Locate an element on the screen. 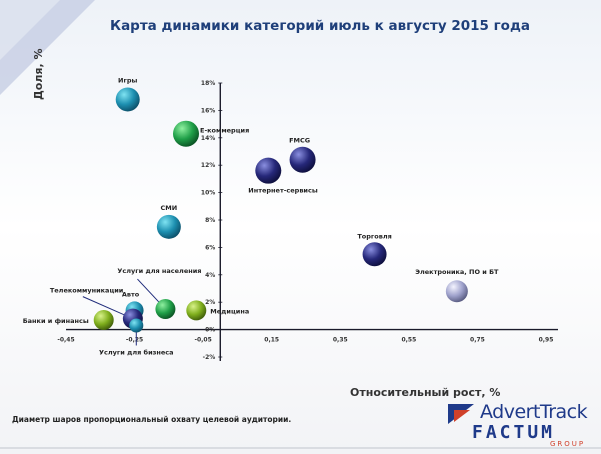 This screenshot has height=454, width=601. x-axis-label: Относительный рост, % is located at coordinates (425, 392).